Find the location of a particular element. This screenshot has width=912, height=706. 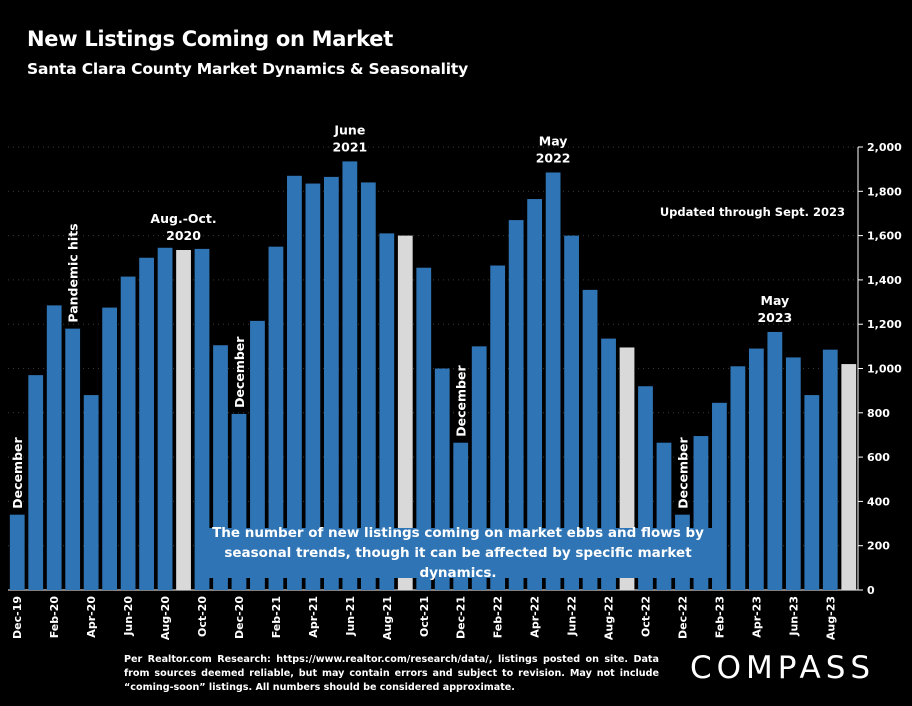

annotation-label: 2020 is located at coordinates (183, 235).